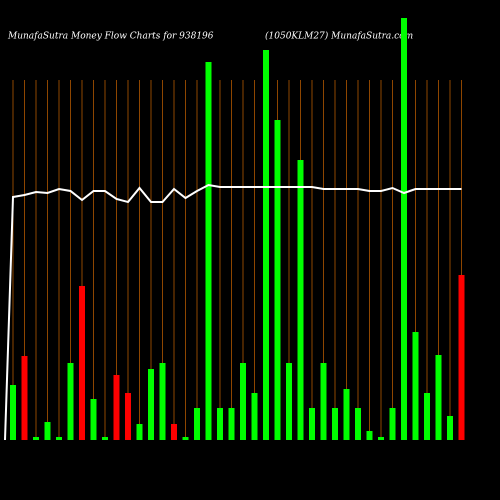 This screenshot has height=500, width=500. What do you see at coordinates (339, 36) in the screenshot?
I see `chart-subtitle: (1050KLM27) MunafaSutra.com` at bounding box center [339, 36].